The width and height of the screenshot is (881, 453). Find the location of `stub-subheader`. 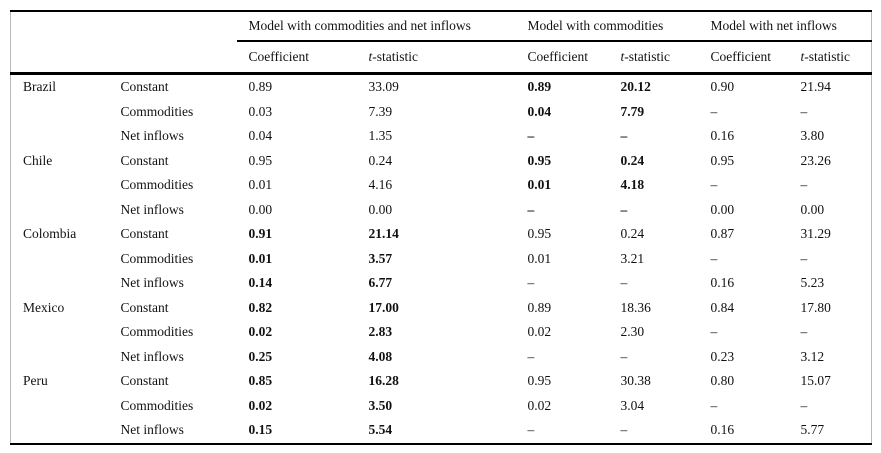

stub-subheader is located at coordinates (123, 58).